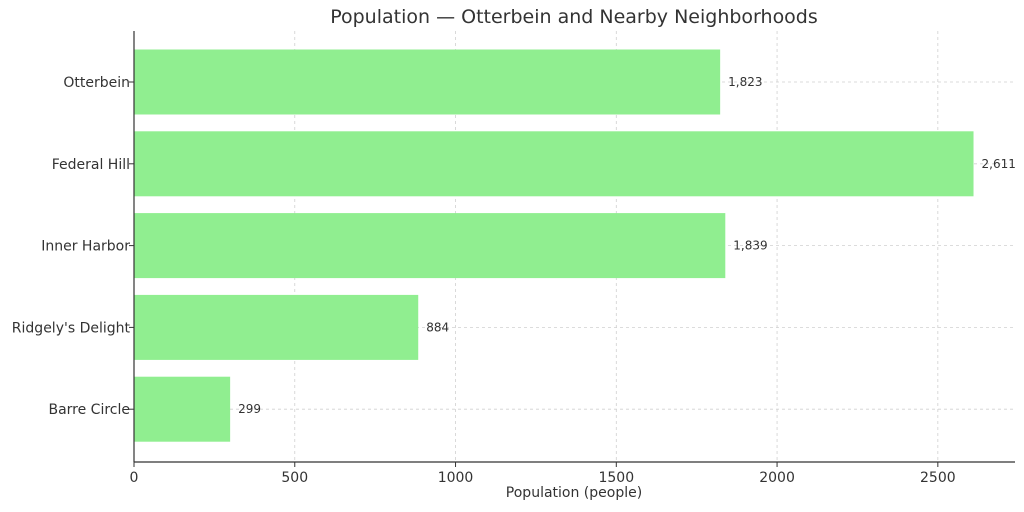 The image size is (1024, 512). I want to click on category-label: Ridgely's Delight, so click(71, 328).